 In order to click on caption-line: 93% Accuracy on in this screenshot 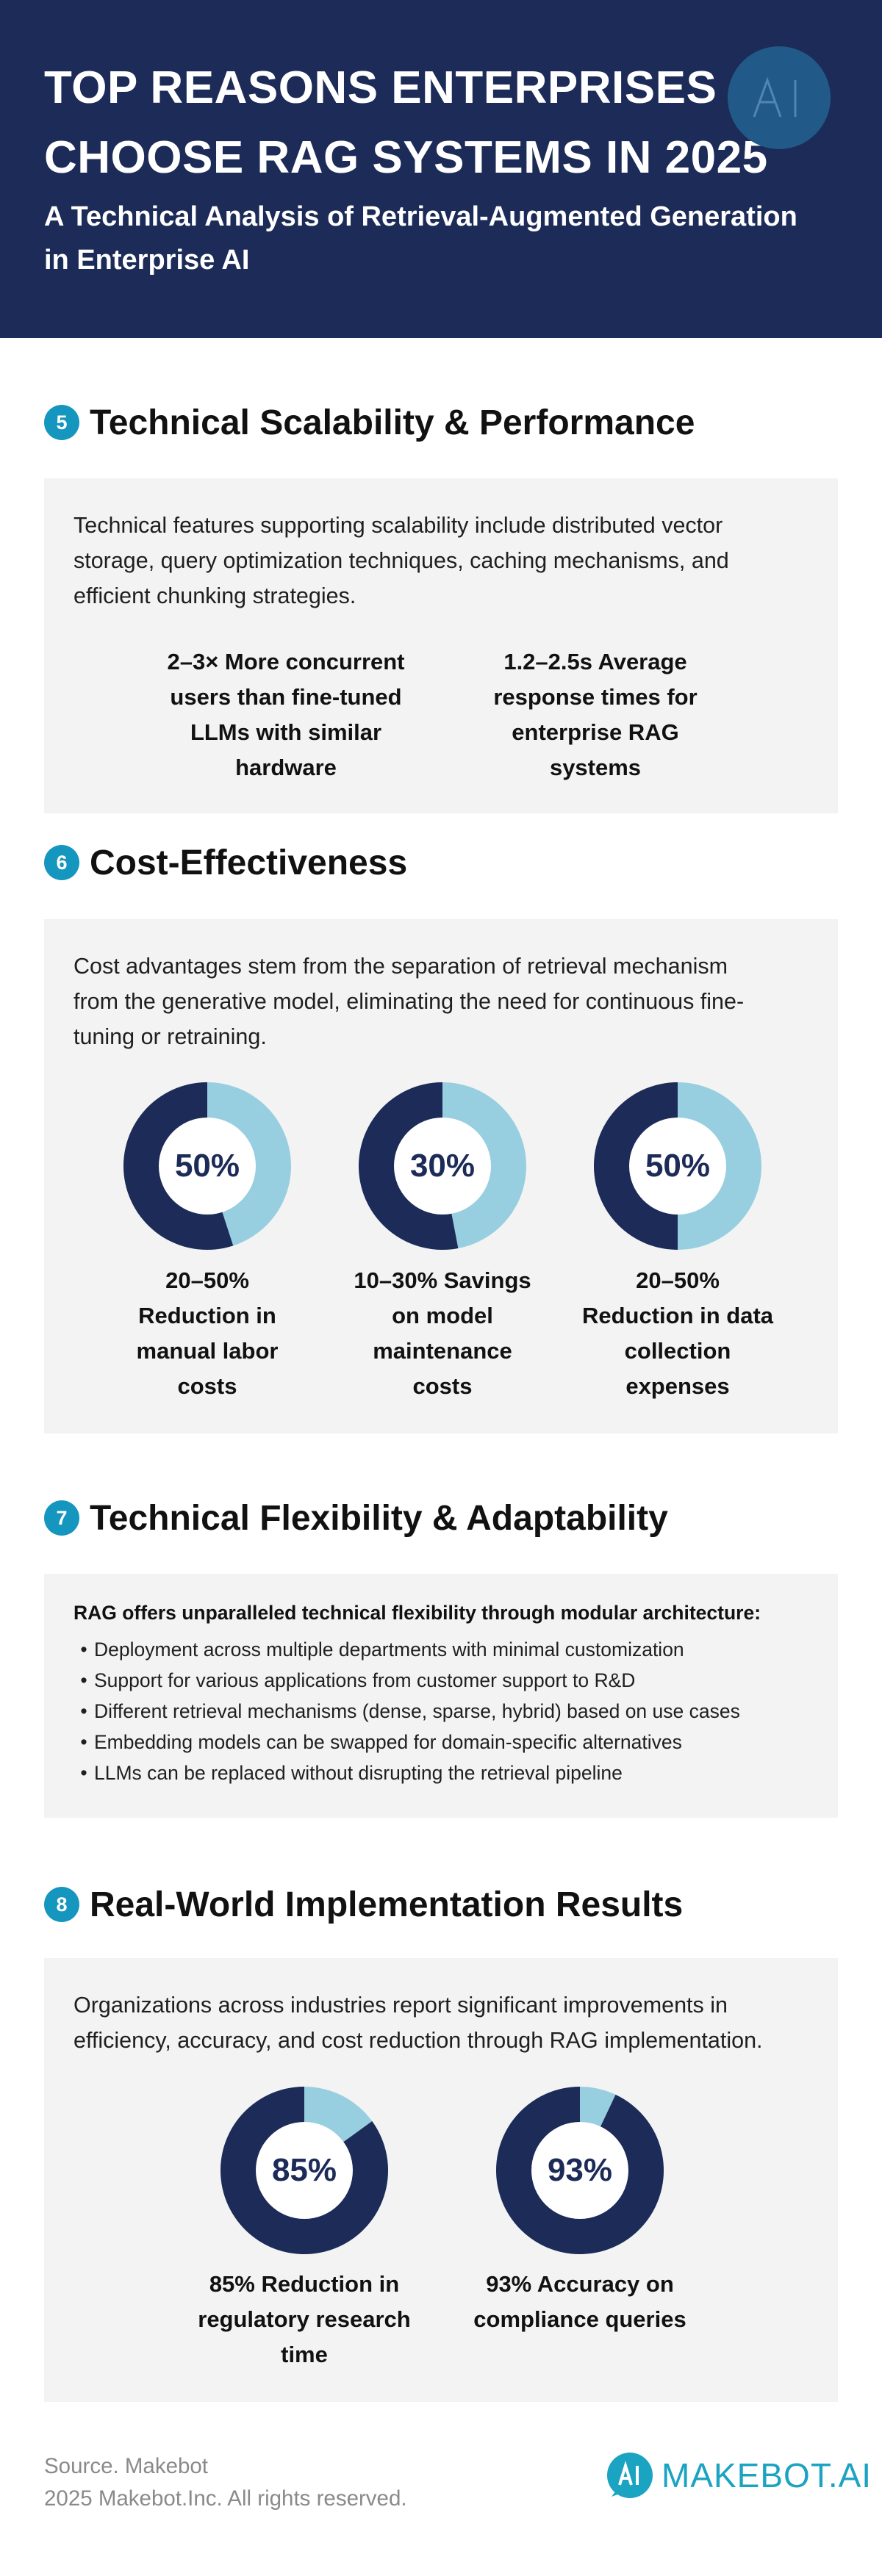, I will do `click(580, 2284)`.